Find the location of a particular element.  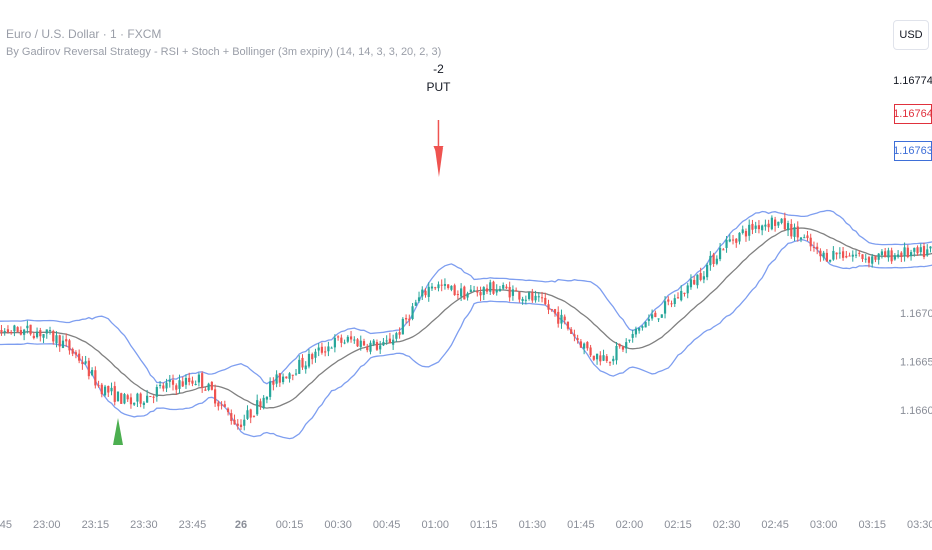

buy-signal-arrow is located at coordinates (117, 431).